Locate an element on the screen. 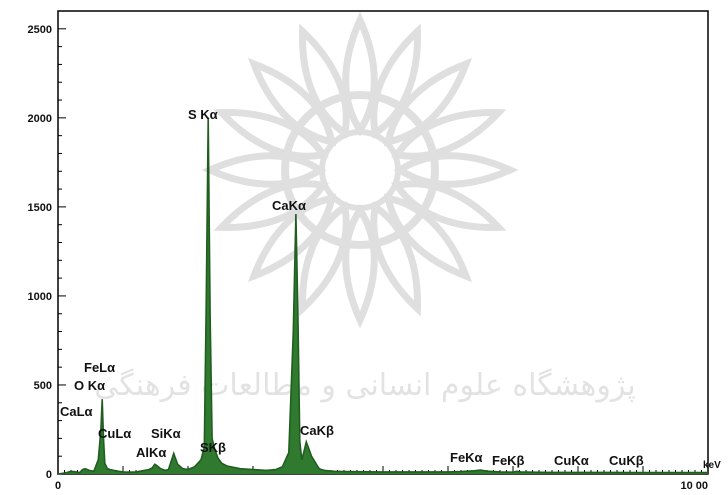 The height and width of the screenshot is (495, 728). x-tick-label: 0 is located at coordinates (58, 486).